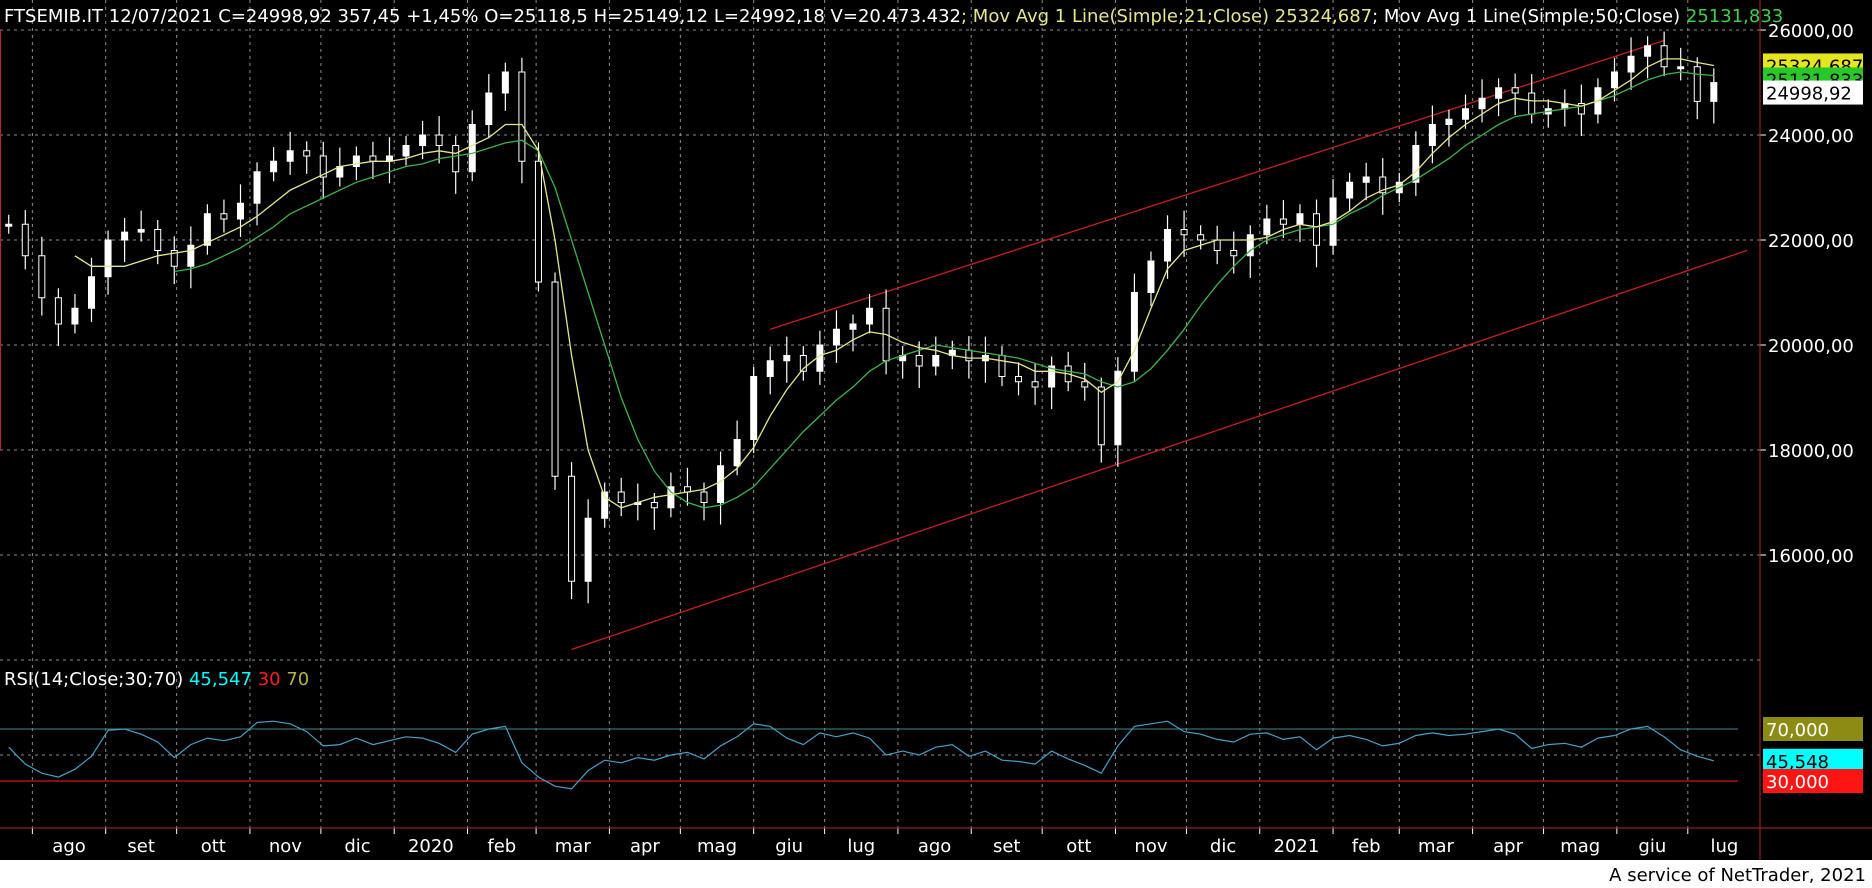 This screenshot has height=888, width=1872. What do you see at coordinates (934, 846) in the screenshot?
I see `time-tick-label: ago` at bounding box center [934, 846].